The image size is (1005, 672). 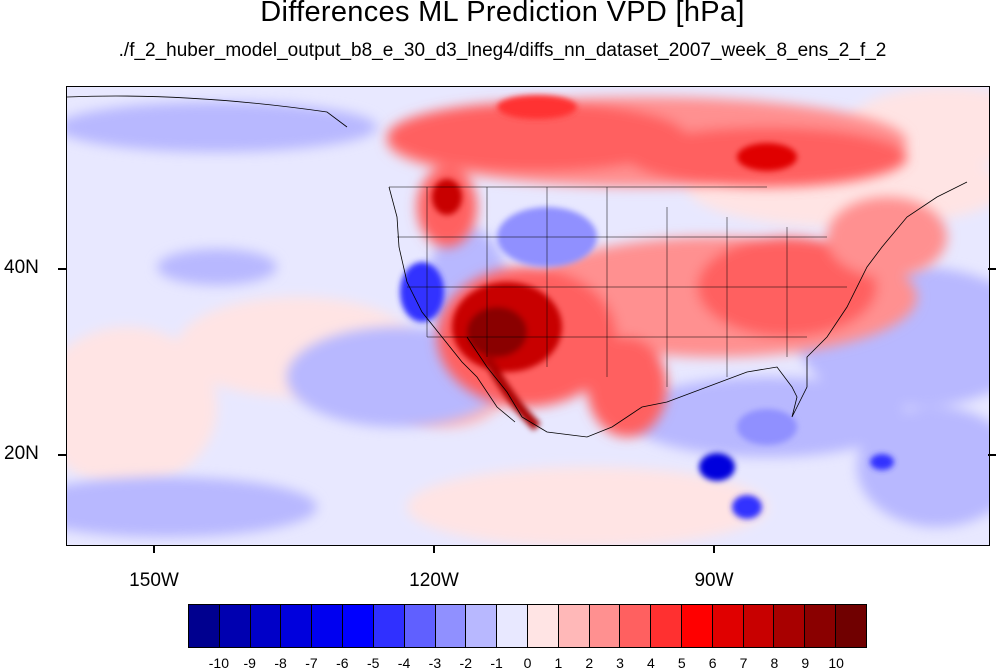 I want to click on colorbar-tick-label: 1, so click(x=558, y=663).